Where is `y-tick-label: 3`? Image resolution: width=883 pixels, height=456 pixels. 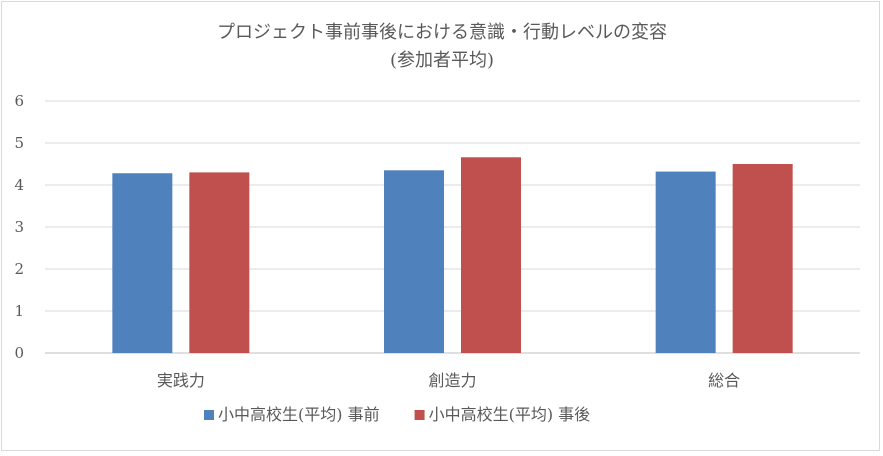
y-tick-label: 3 is located at coordinates (19, 227).